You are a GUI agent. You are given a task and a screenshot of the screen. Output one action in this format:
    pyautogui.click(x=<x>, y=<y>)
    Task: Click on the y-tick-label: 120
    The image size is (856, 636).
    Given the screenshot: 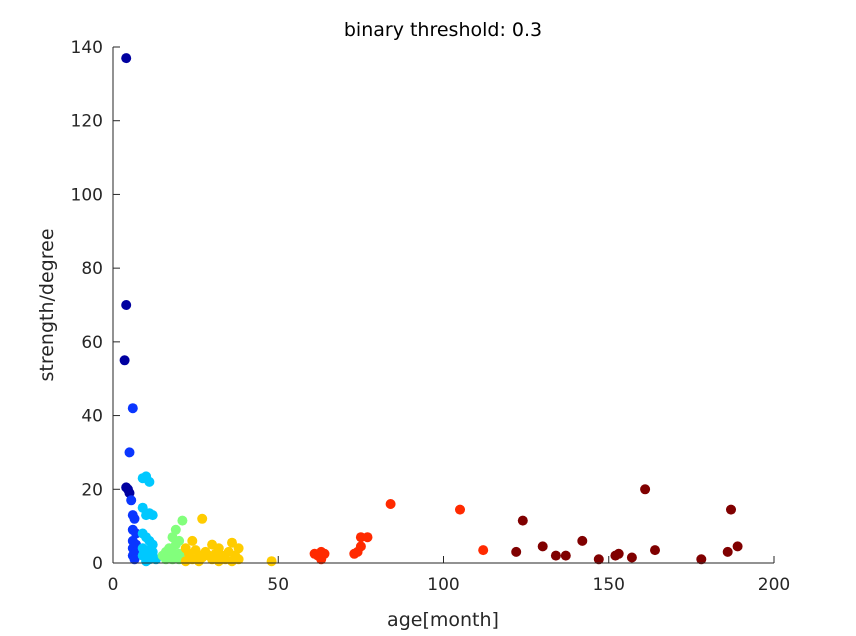 What is the action you would take?
    pyautogui.click(x=87, y=122)
    